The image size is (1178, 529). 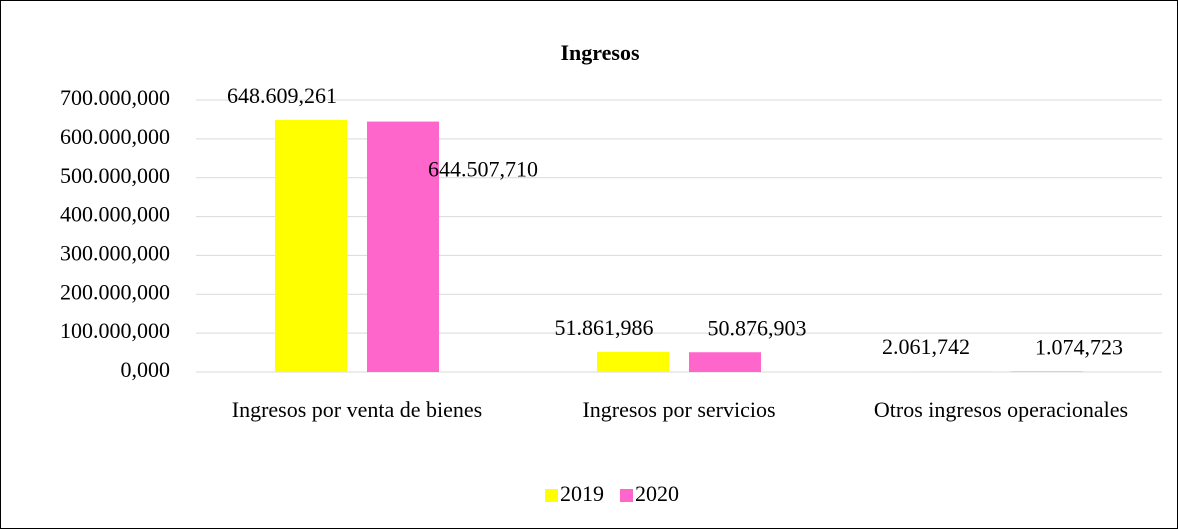 I want to click on x-tick-label: Otros ingresos operacionales, so click(x=1001, y=409).